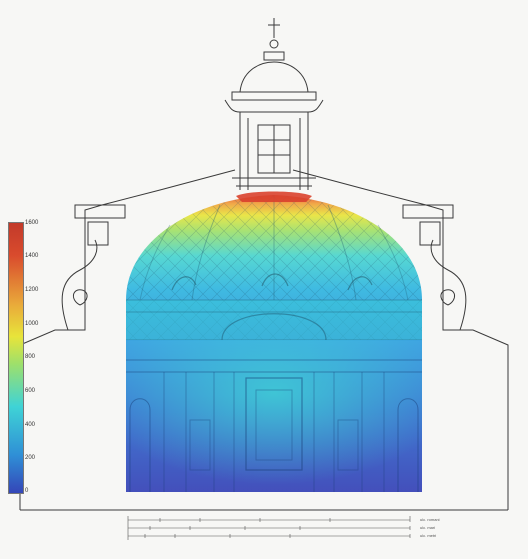 The height and width of the screenshot is (559, 528). What do you see at coordinates (430, 519) in the screenshot?
I see `scale-label: ulc. romani` at bounding box center [430, 519].